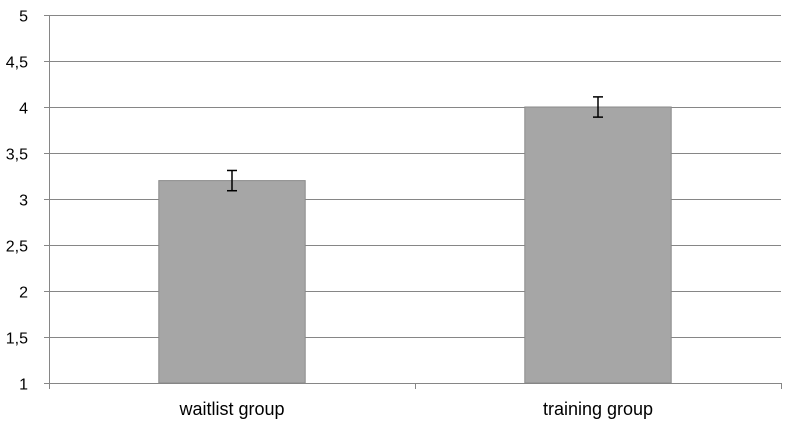 This screenshot has width=787, height=422. I want to click on y-axis-tick-labels: 1 1,5 2 2,5 3 3,5 4 4,5 5, so click(17, 201).